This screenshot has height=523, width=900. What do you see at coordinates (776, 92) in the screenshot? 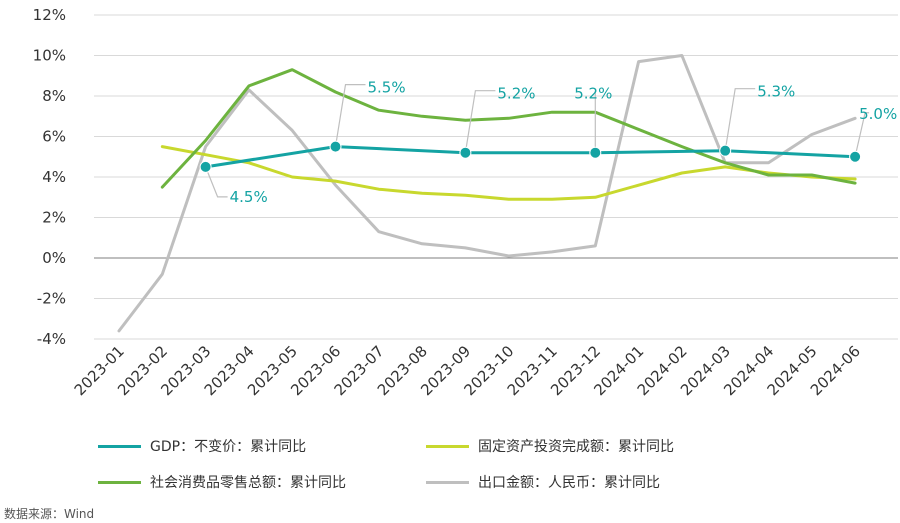
I see `gdp-data-label: 5.3%` at bounding box center [776, 92].